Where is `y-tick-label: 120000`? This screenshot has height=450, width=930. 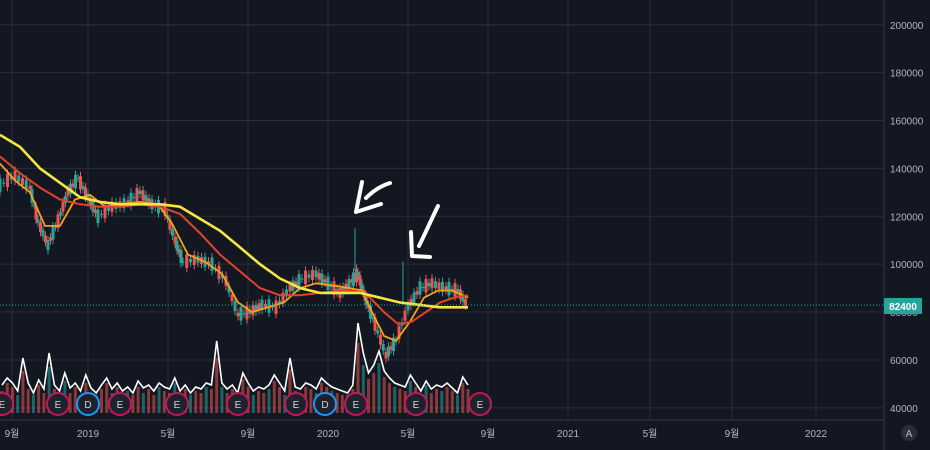
y-tick-label: 120000 is located at coordinates (907, 217).